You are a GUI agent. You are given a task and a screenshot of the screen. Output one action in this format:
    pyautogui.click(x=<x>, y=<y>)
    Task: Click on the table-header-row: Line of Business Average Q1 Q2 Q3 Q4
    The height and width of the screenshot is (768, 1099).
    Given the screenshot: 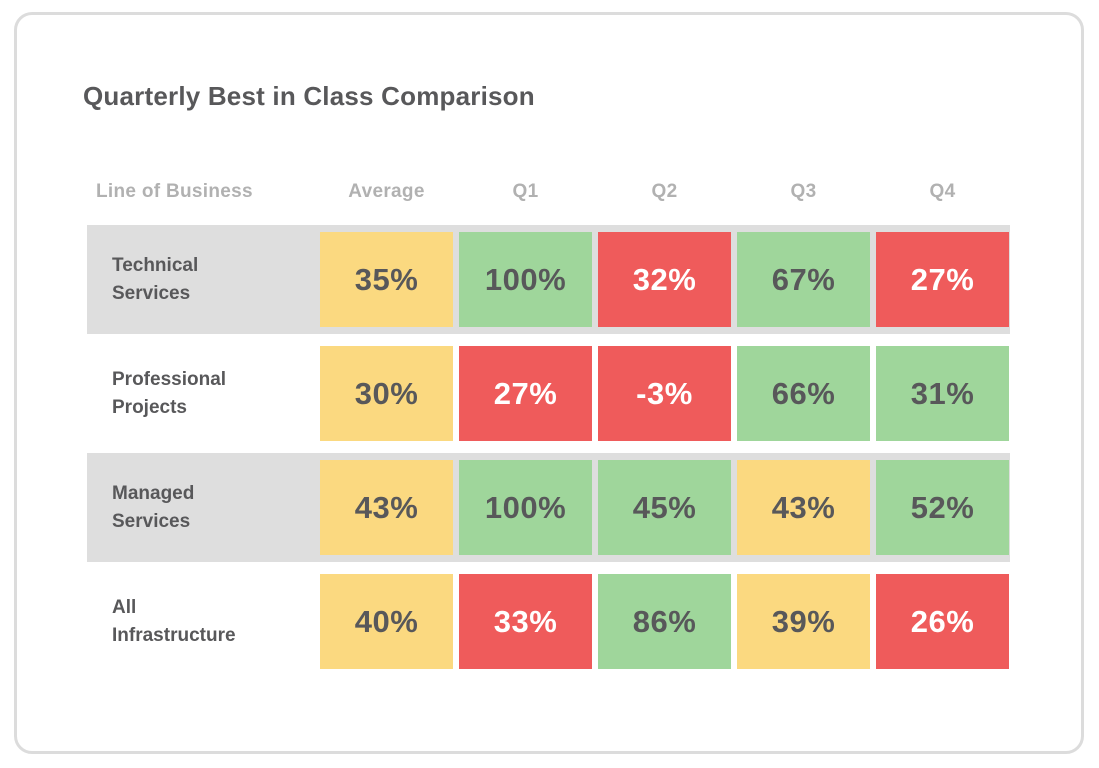 What is the action you would take?
    pyautogui.click(x=548, y=192)
    